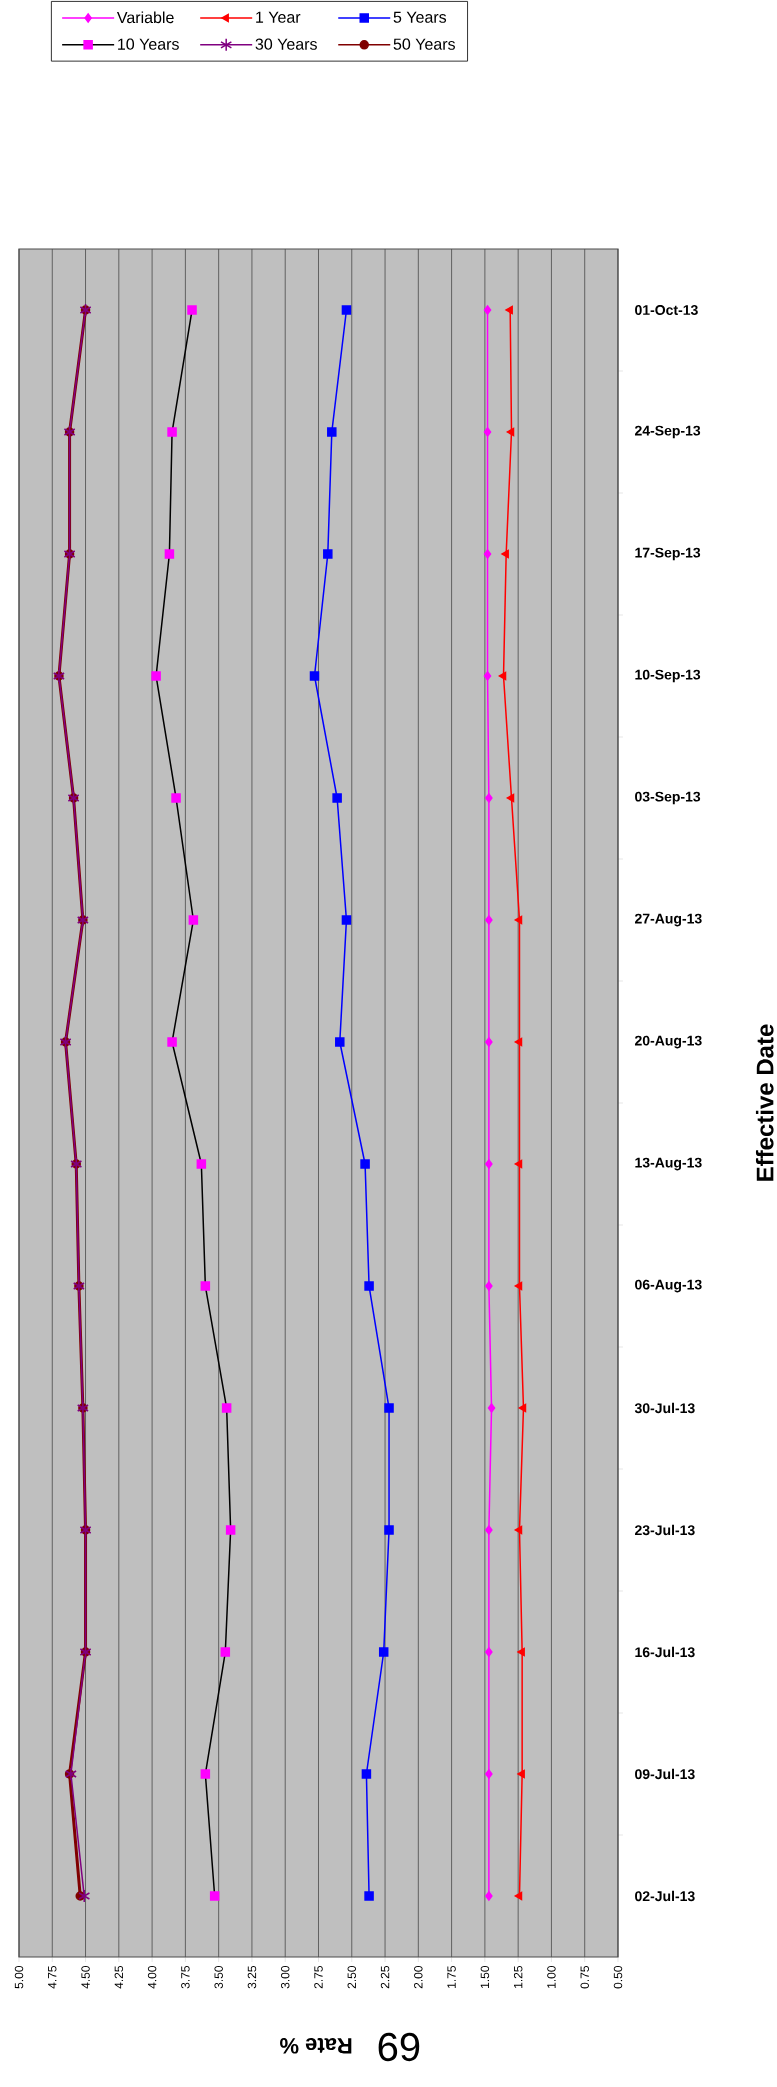 The width and height of the screenshot is (777, 2087). What do you see at coordinates (618, 1977) in the screenshot?
I see `x-tick-label: 0.50` at bounding box center [618, 1977].